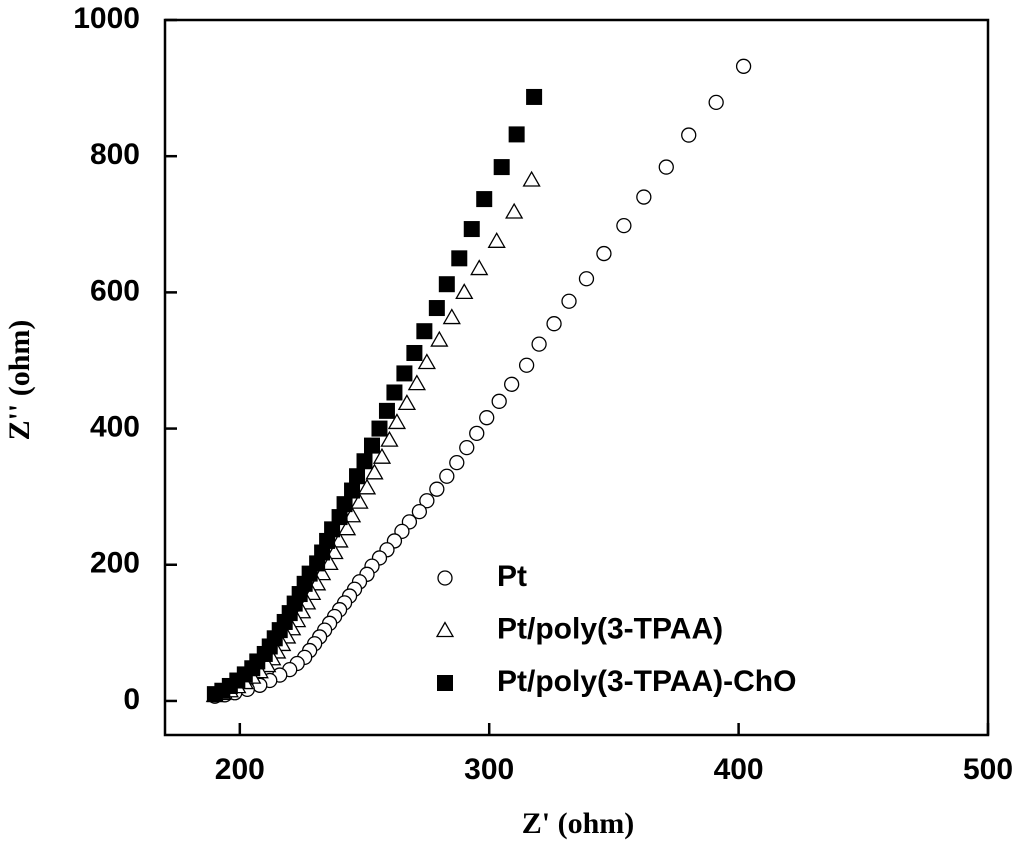 This screenshot has height=849, width=1024. I want to click on legend-label: Pt/poly(3-TPAA)-ChO, so click(646, 681).